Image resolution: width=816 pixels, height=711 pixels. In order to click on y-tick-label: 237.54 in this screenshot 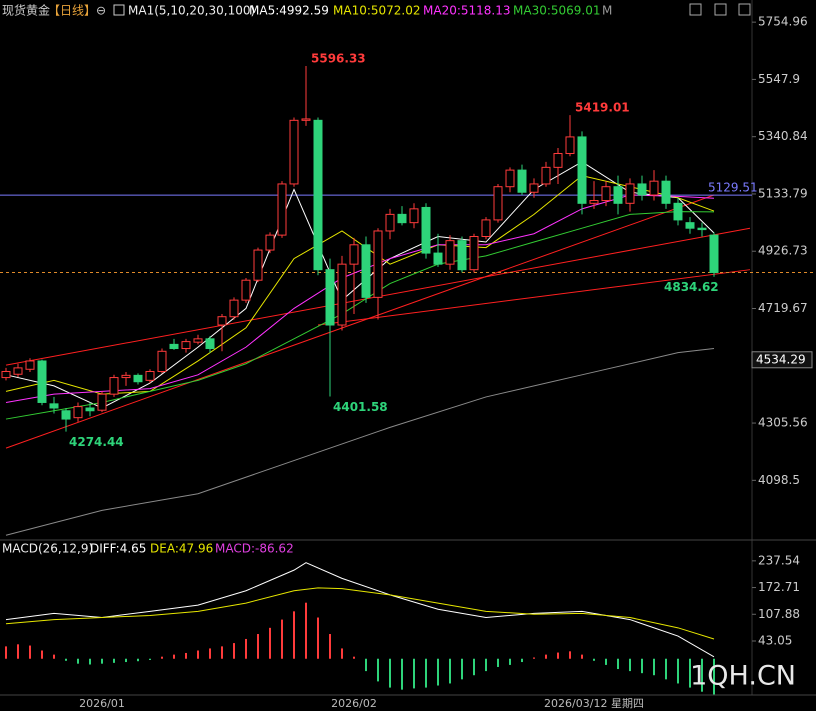, I will do `click(779, 560)`.